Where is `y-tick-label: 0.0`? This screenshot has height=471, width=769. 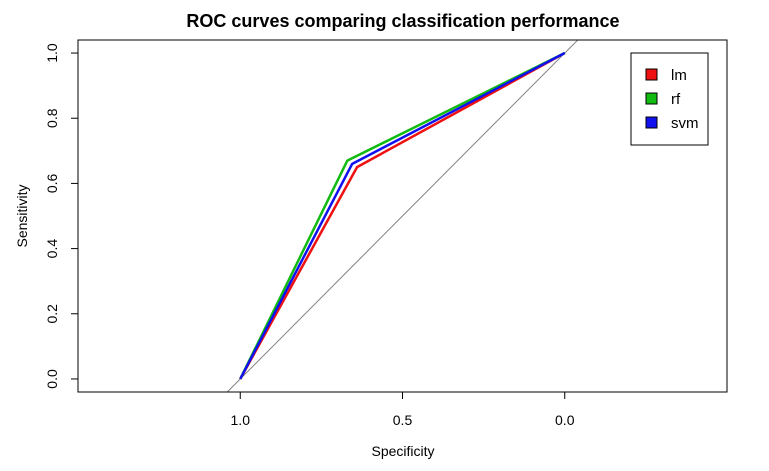 y-tick-label: 0.0 is located at coordinates (52, 379).